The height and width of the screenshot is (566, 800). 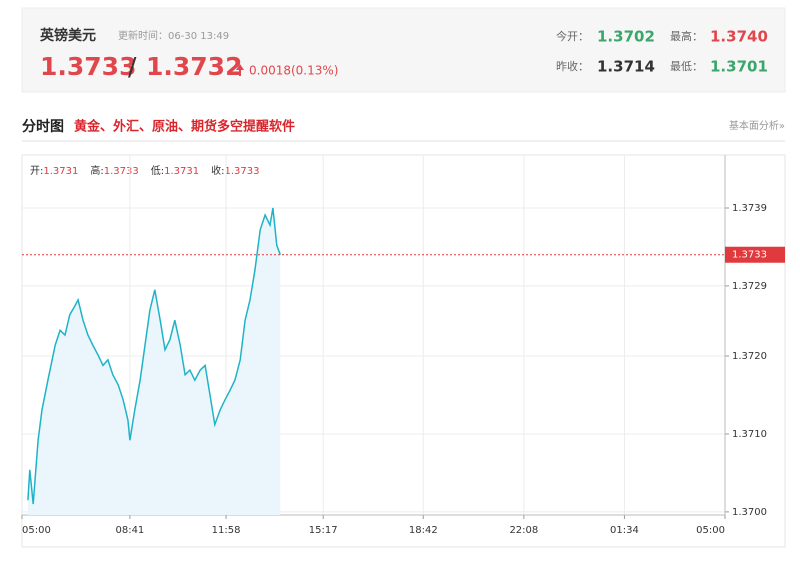 What do you see at coordinates (129, 530) in the screenshot?
I see `x-tick-label: 08:41` at bounding box center [129, 530].